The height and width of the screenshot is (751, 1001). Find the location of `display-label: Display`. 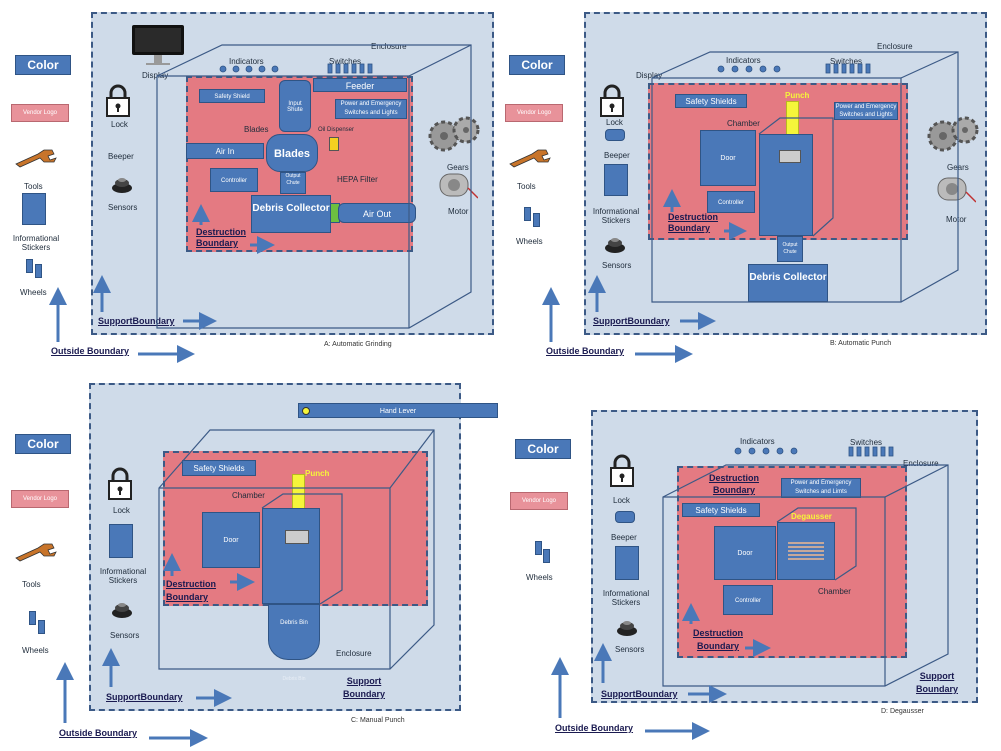

display-label: Display is located at coordinates (155, 75).